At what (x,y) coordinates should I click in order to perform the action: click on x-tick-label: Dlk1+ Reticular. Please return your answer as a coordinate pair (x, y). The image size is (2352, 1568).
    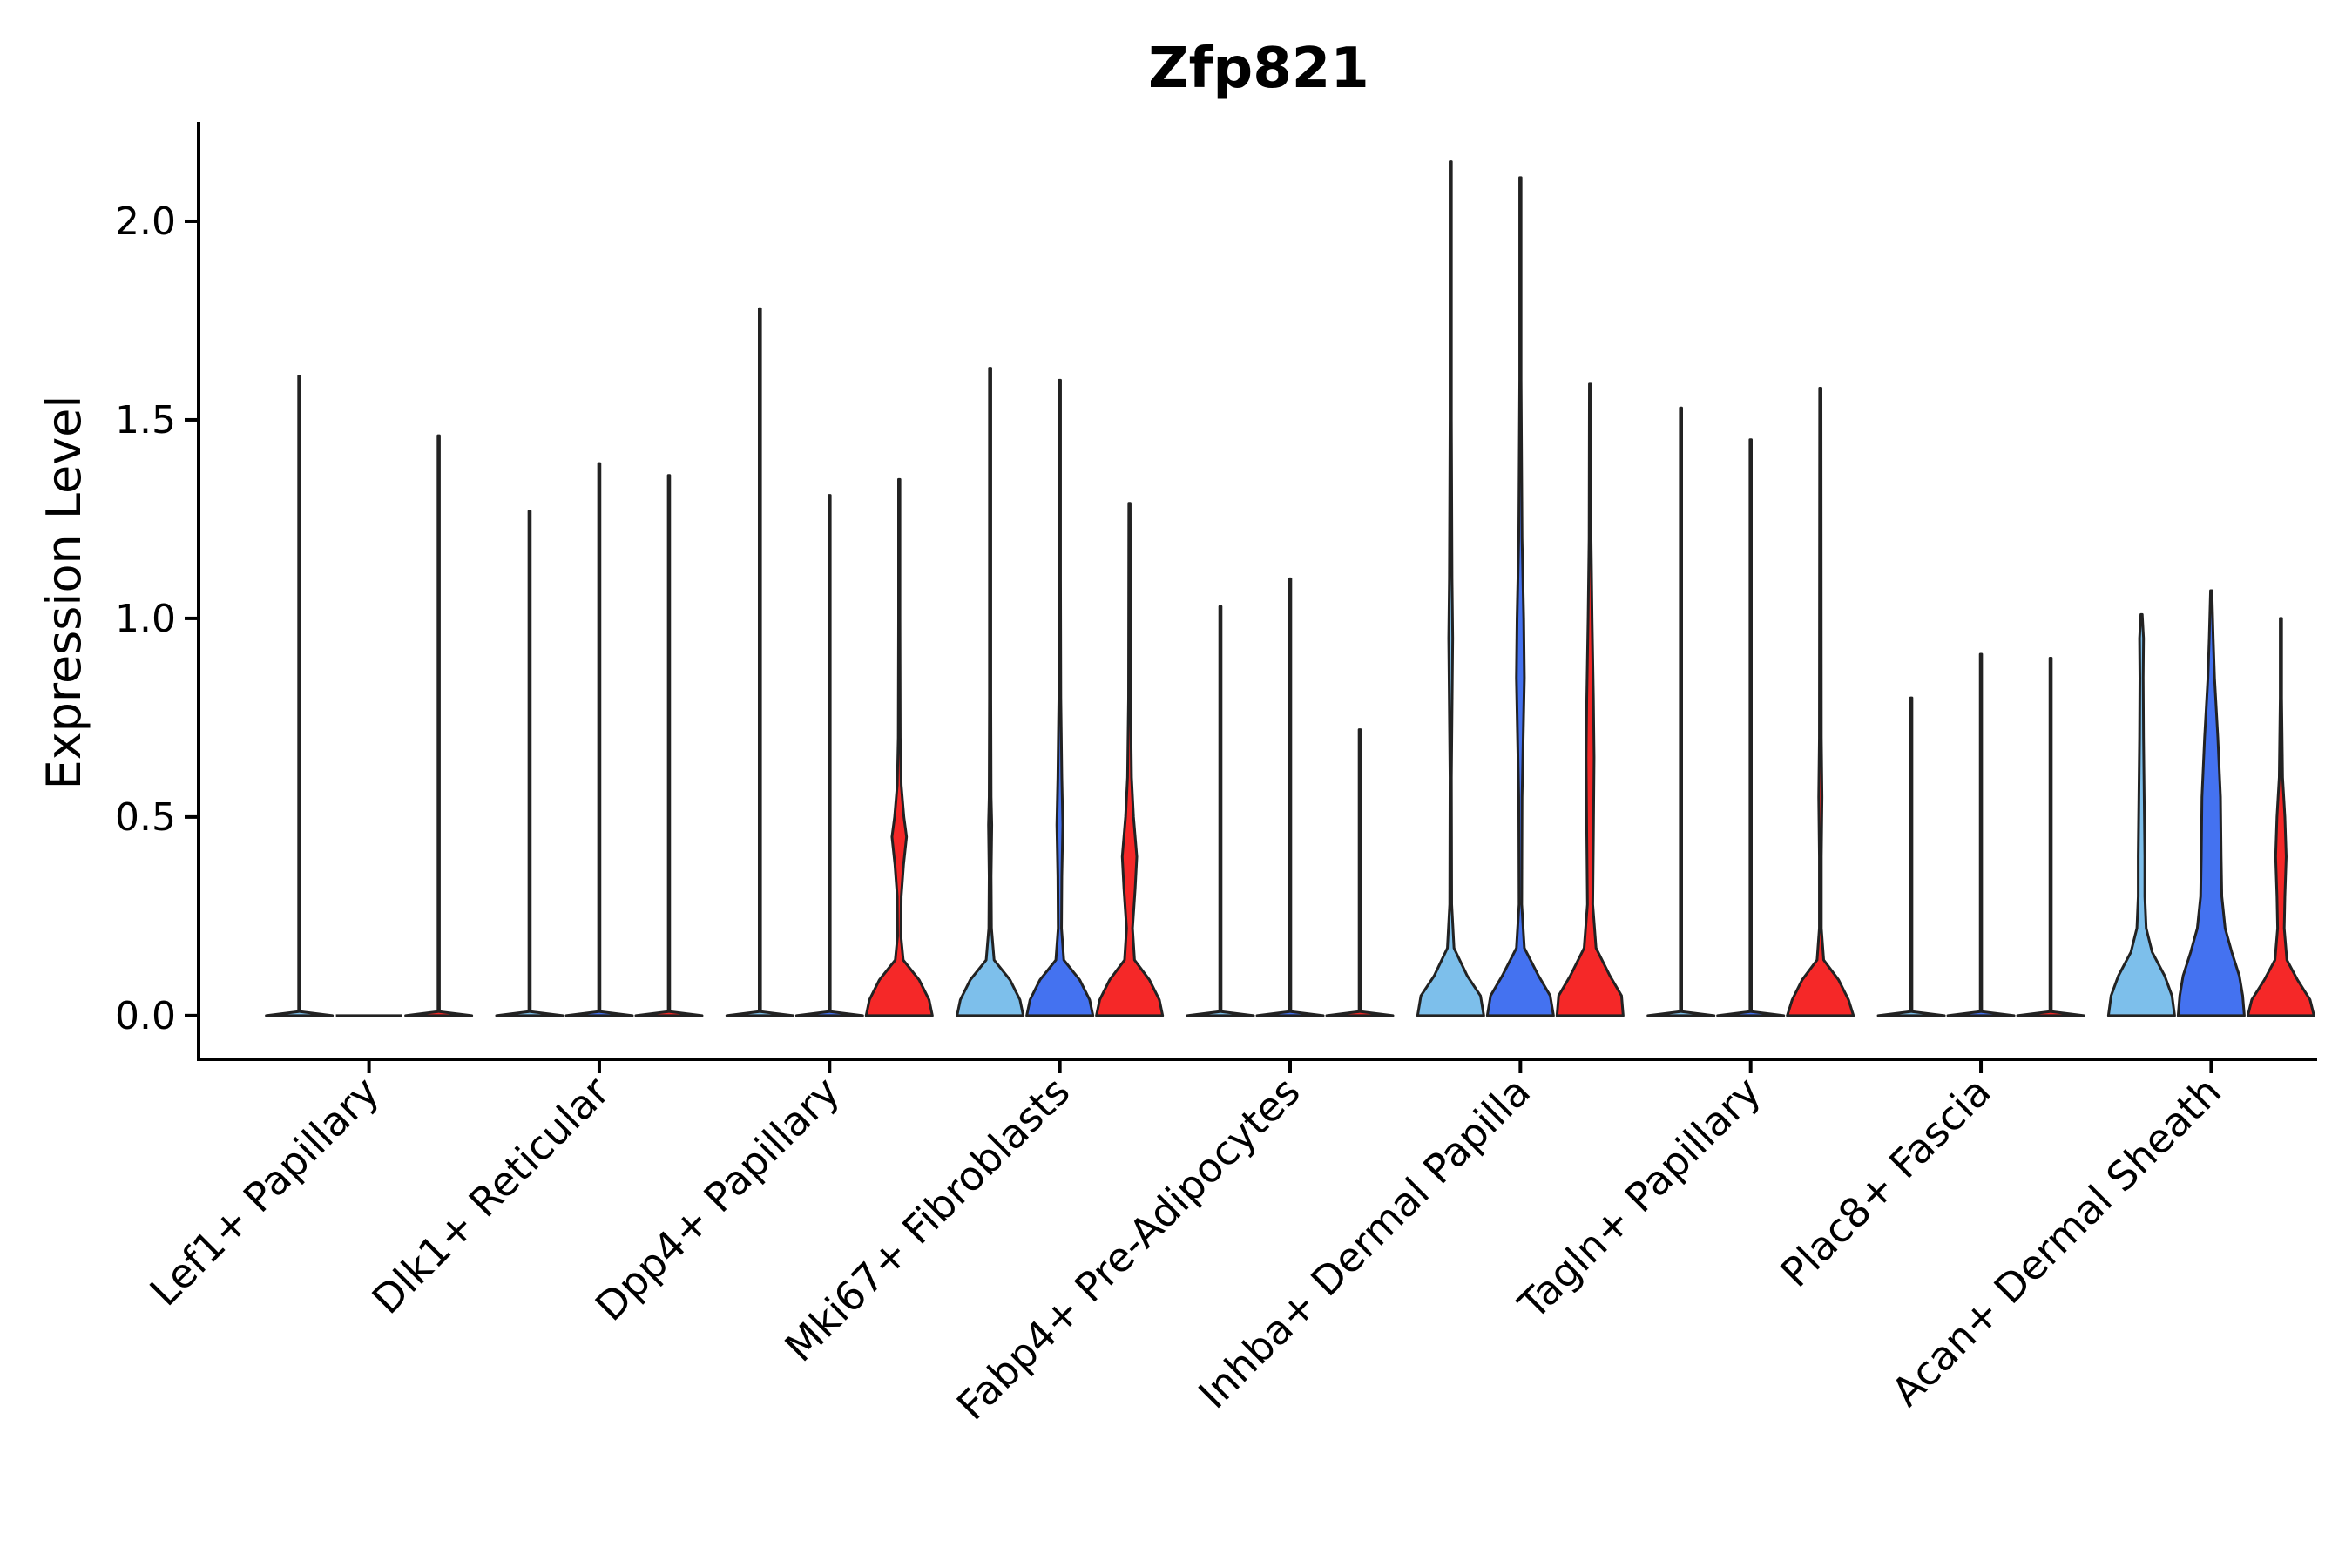
    Looking at the image, I should click on (490, 1195).